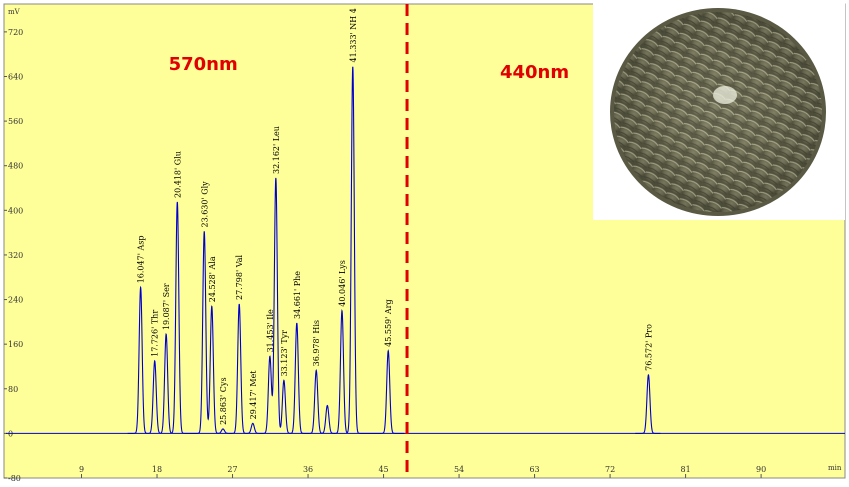  I want to click on y-tick-label: 560, so click(15, 121).